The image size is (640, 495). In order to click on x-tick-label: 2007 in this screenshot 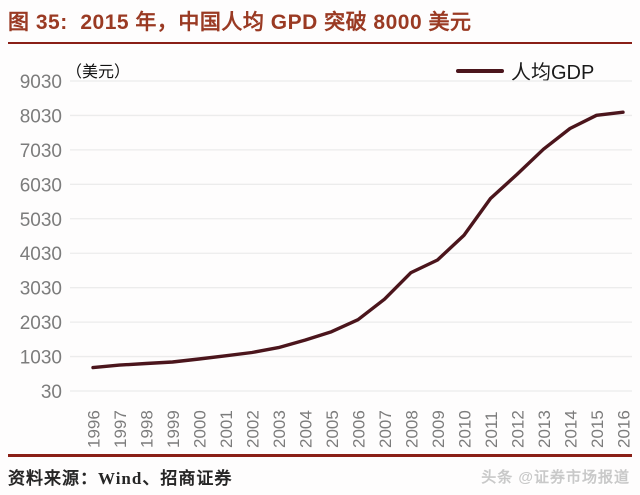, I will do `click(385, 429)`.